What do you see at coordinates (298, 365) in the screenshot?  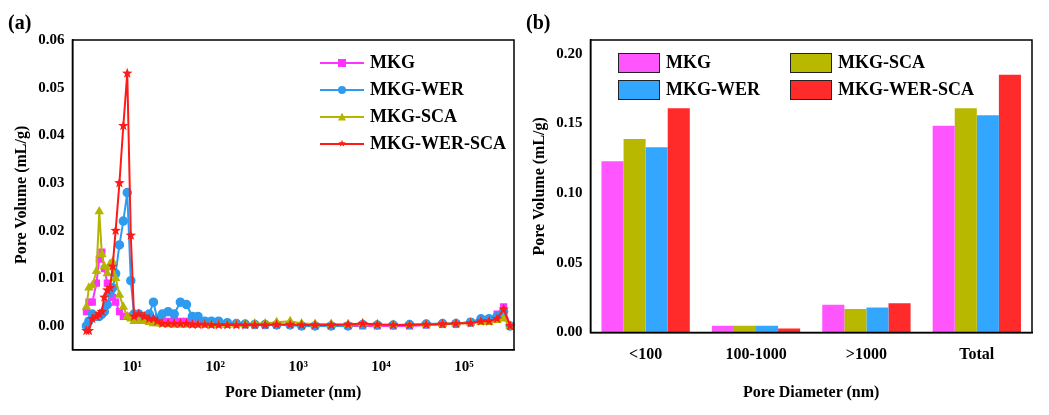 I see `x-tick-label: 10³` at bounding box center [298, 365].